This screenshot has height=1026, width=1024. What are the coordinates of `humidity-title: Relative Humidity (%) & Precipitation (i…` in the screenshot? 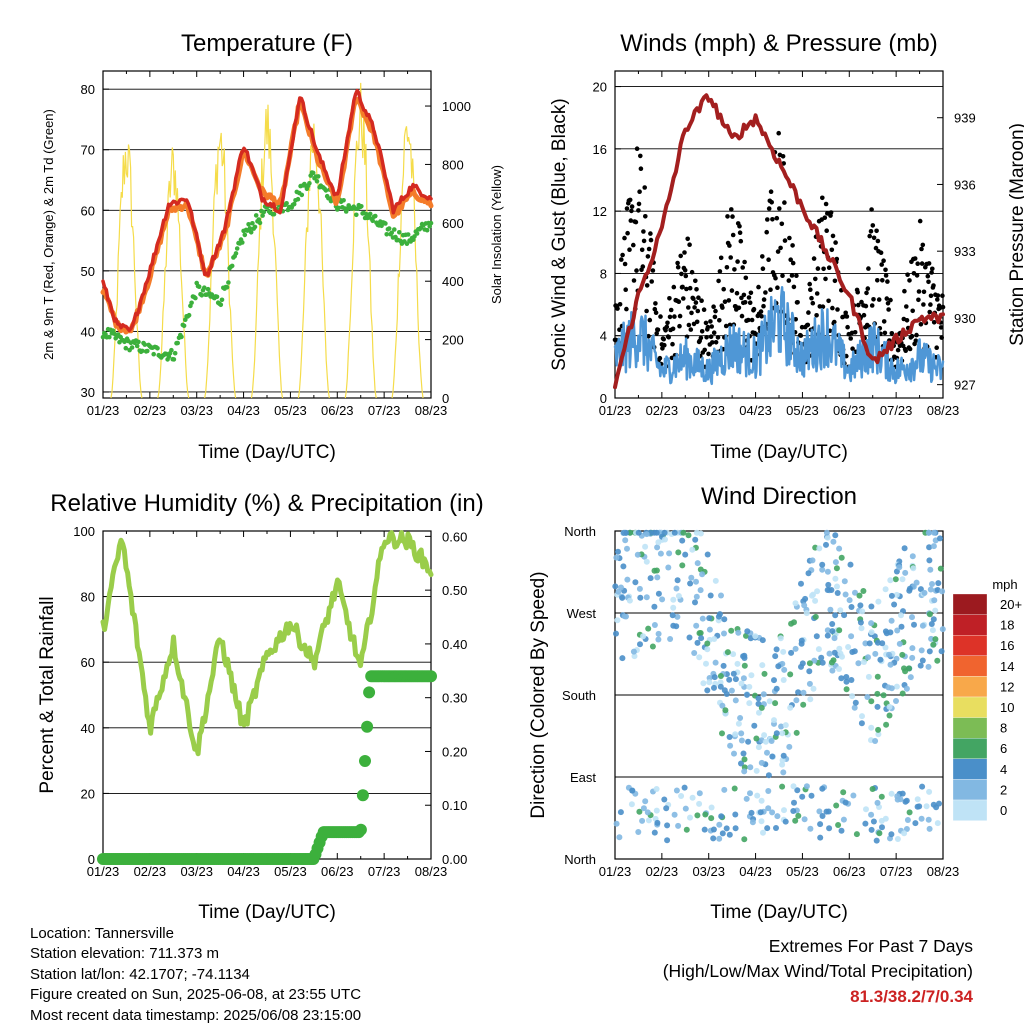 It's located at (266, 503).